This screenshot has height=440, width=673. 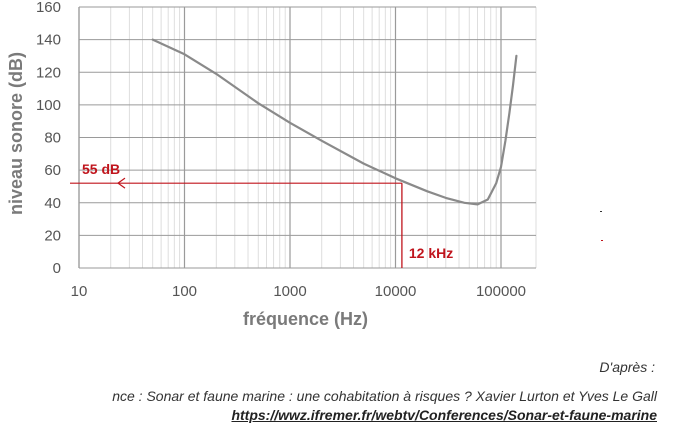 What do you see at coordinates (79, 291) in the screenshot?
I see `x-tick-label: 10` at bounding box center [79, 291].